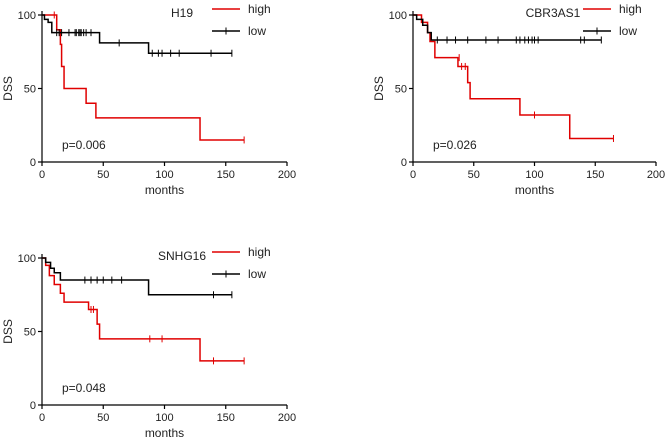 The height and width of the screenshot is (438, 667). I want to click on panel-title: H19, so click(182, 13).